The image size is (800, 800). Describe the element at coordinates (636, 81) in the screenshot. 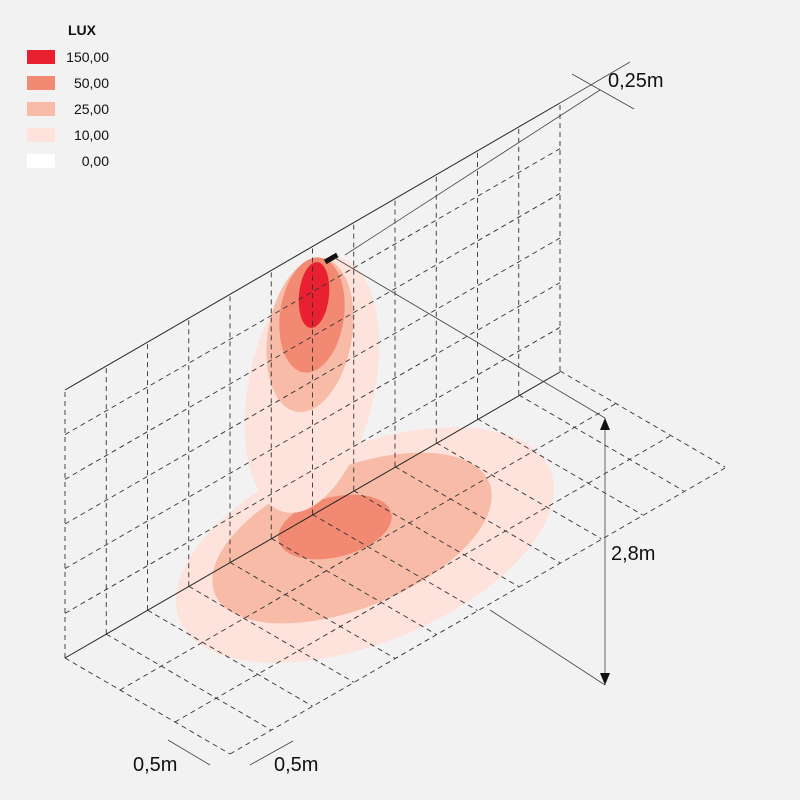

I see `dimension-label: 0,25m` at that location.